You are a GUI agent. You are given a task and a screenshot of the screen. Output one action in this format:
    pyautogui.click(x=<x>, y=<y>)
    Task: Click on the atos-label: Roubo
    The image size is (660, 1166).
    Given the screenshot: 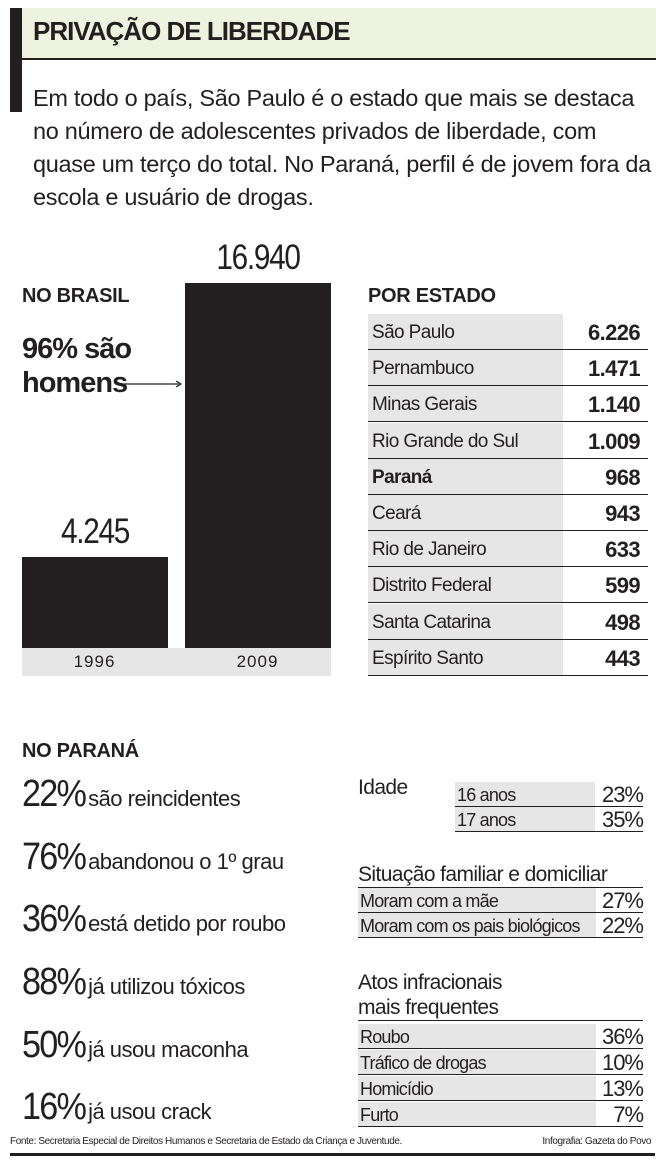 What is the action you would take?
    pyautogui.click(x=477, y=1036)
    